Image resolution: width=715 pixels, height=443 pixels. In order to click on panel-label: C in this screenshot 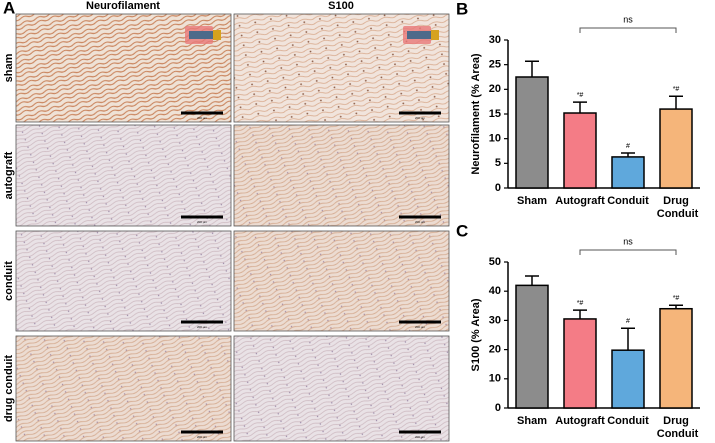, I will do `click(462, 230)`.